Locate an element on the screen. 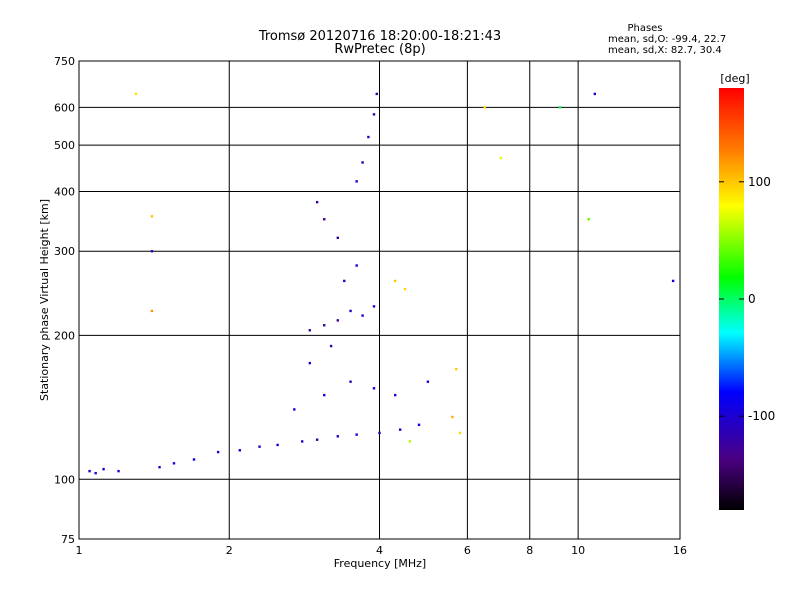 The height and width of the screenshot is (600, 800). y-tick-label: 750 is located at coordinates (64, 61).